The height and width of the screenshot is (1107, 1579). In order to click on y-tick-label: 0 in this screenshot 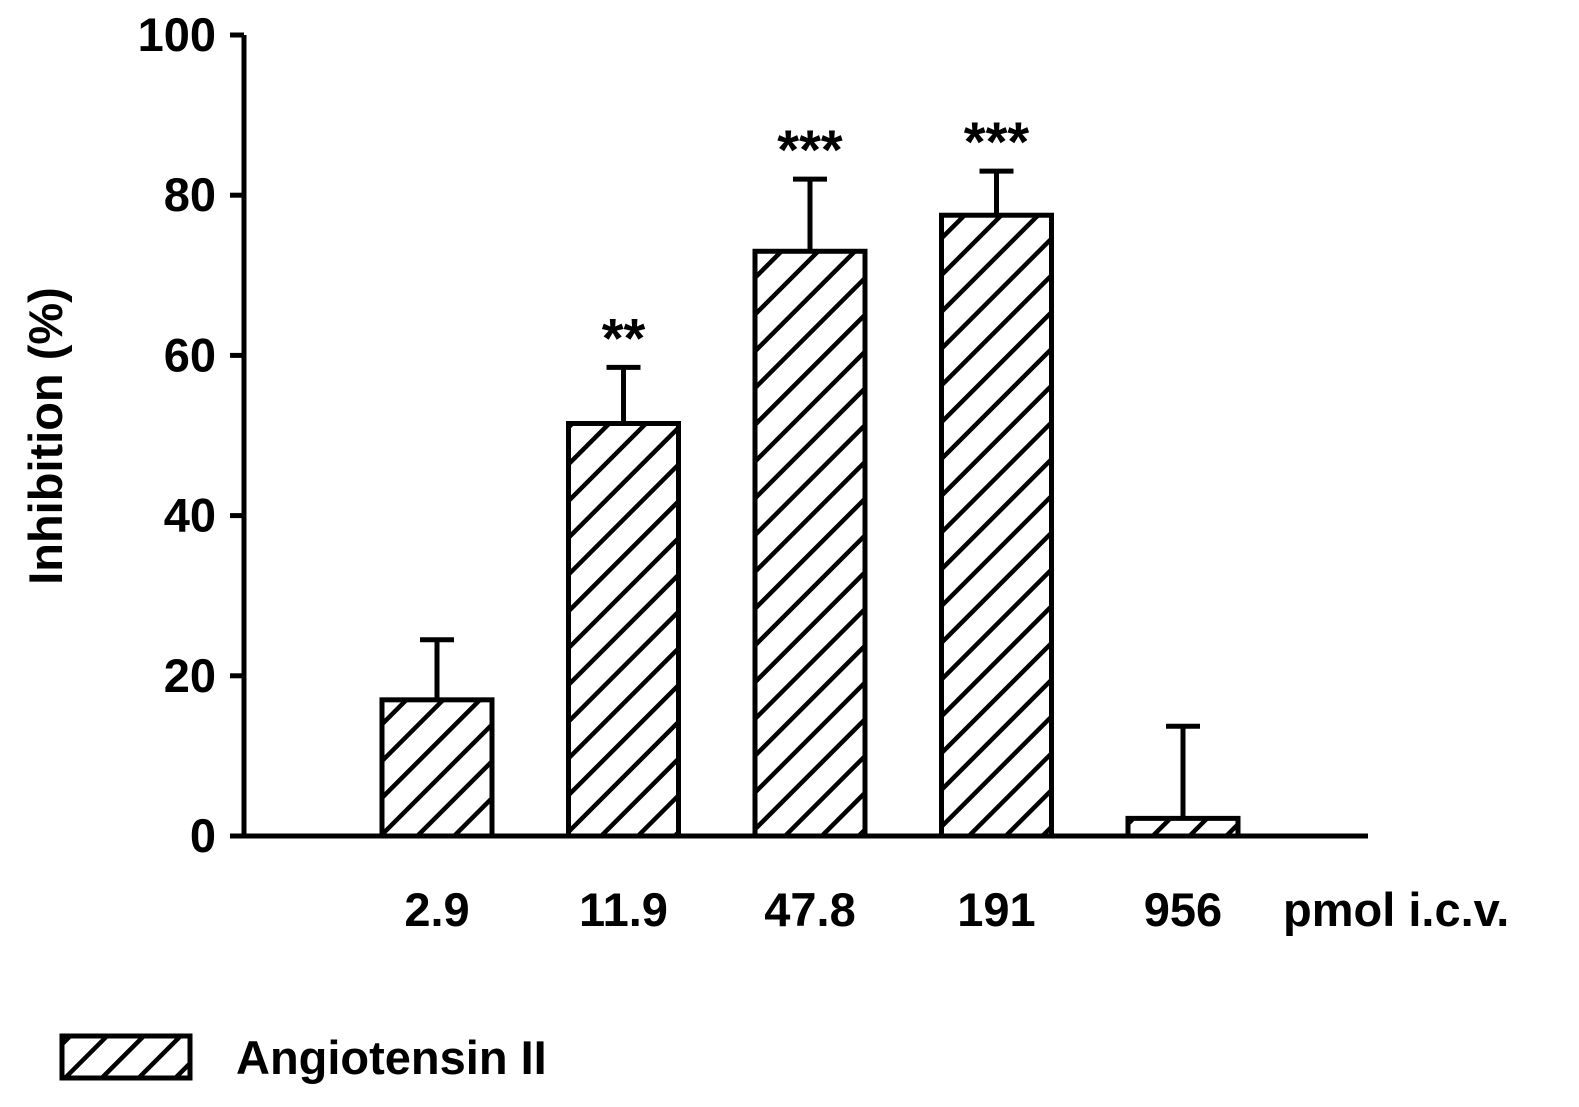, I will do `click(203, 835)`.